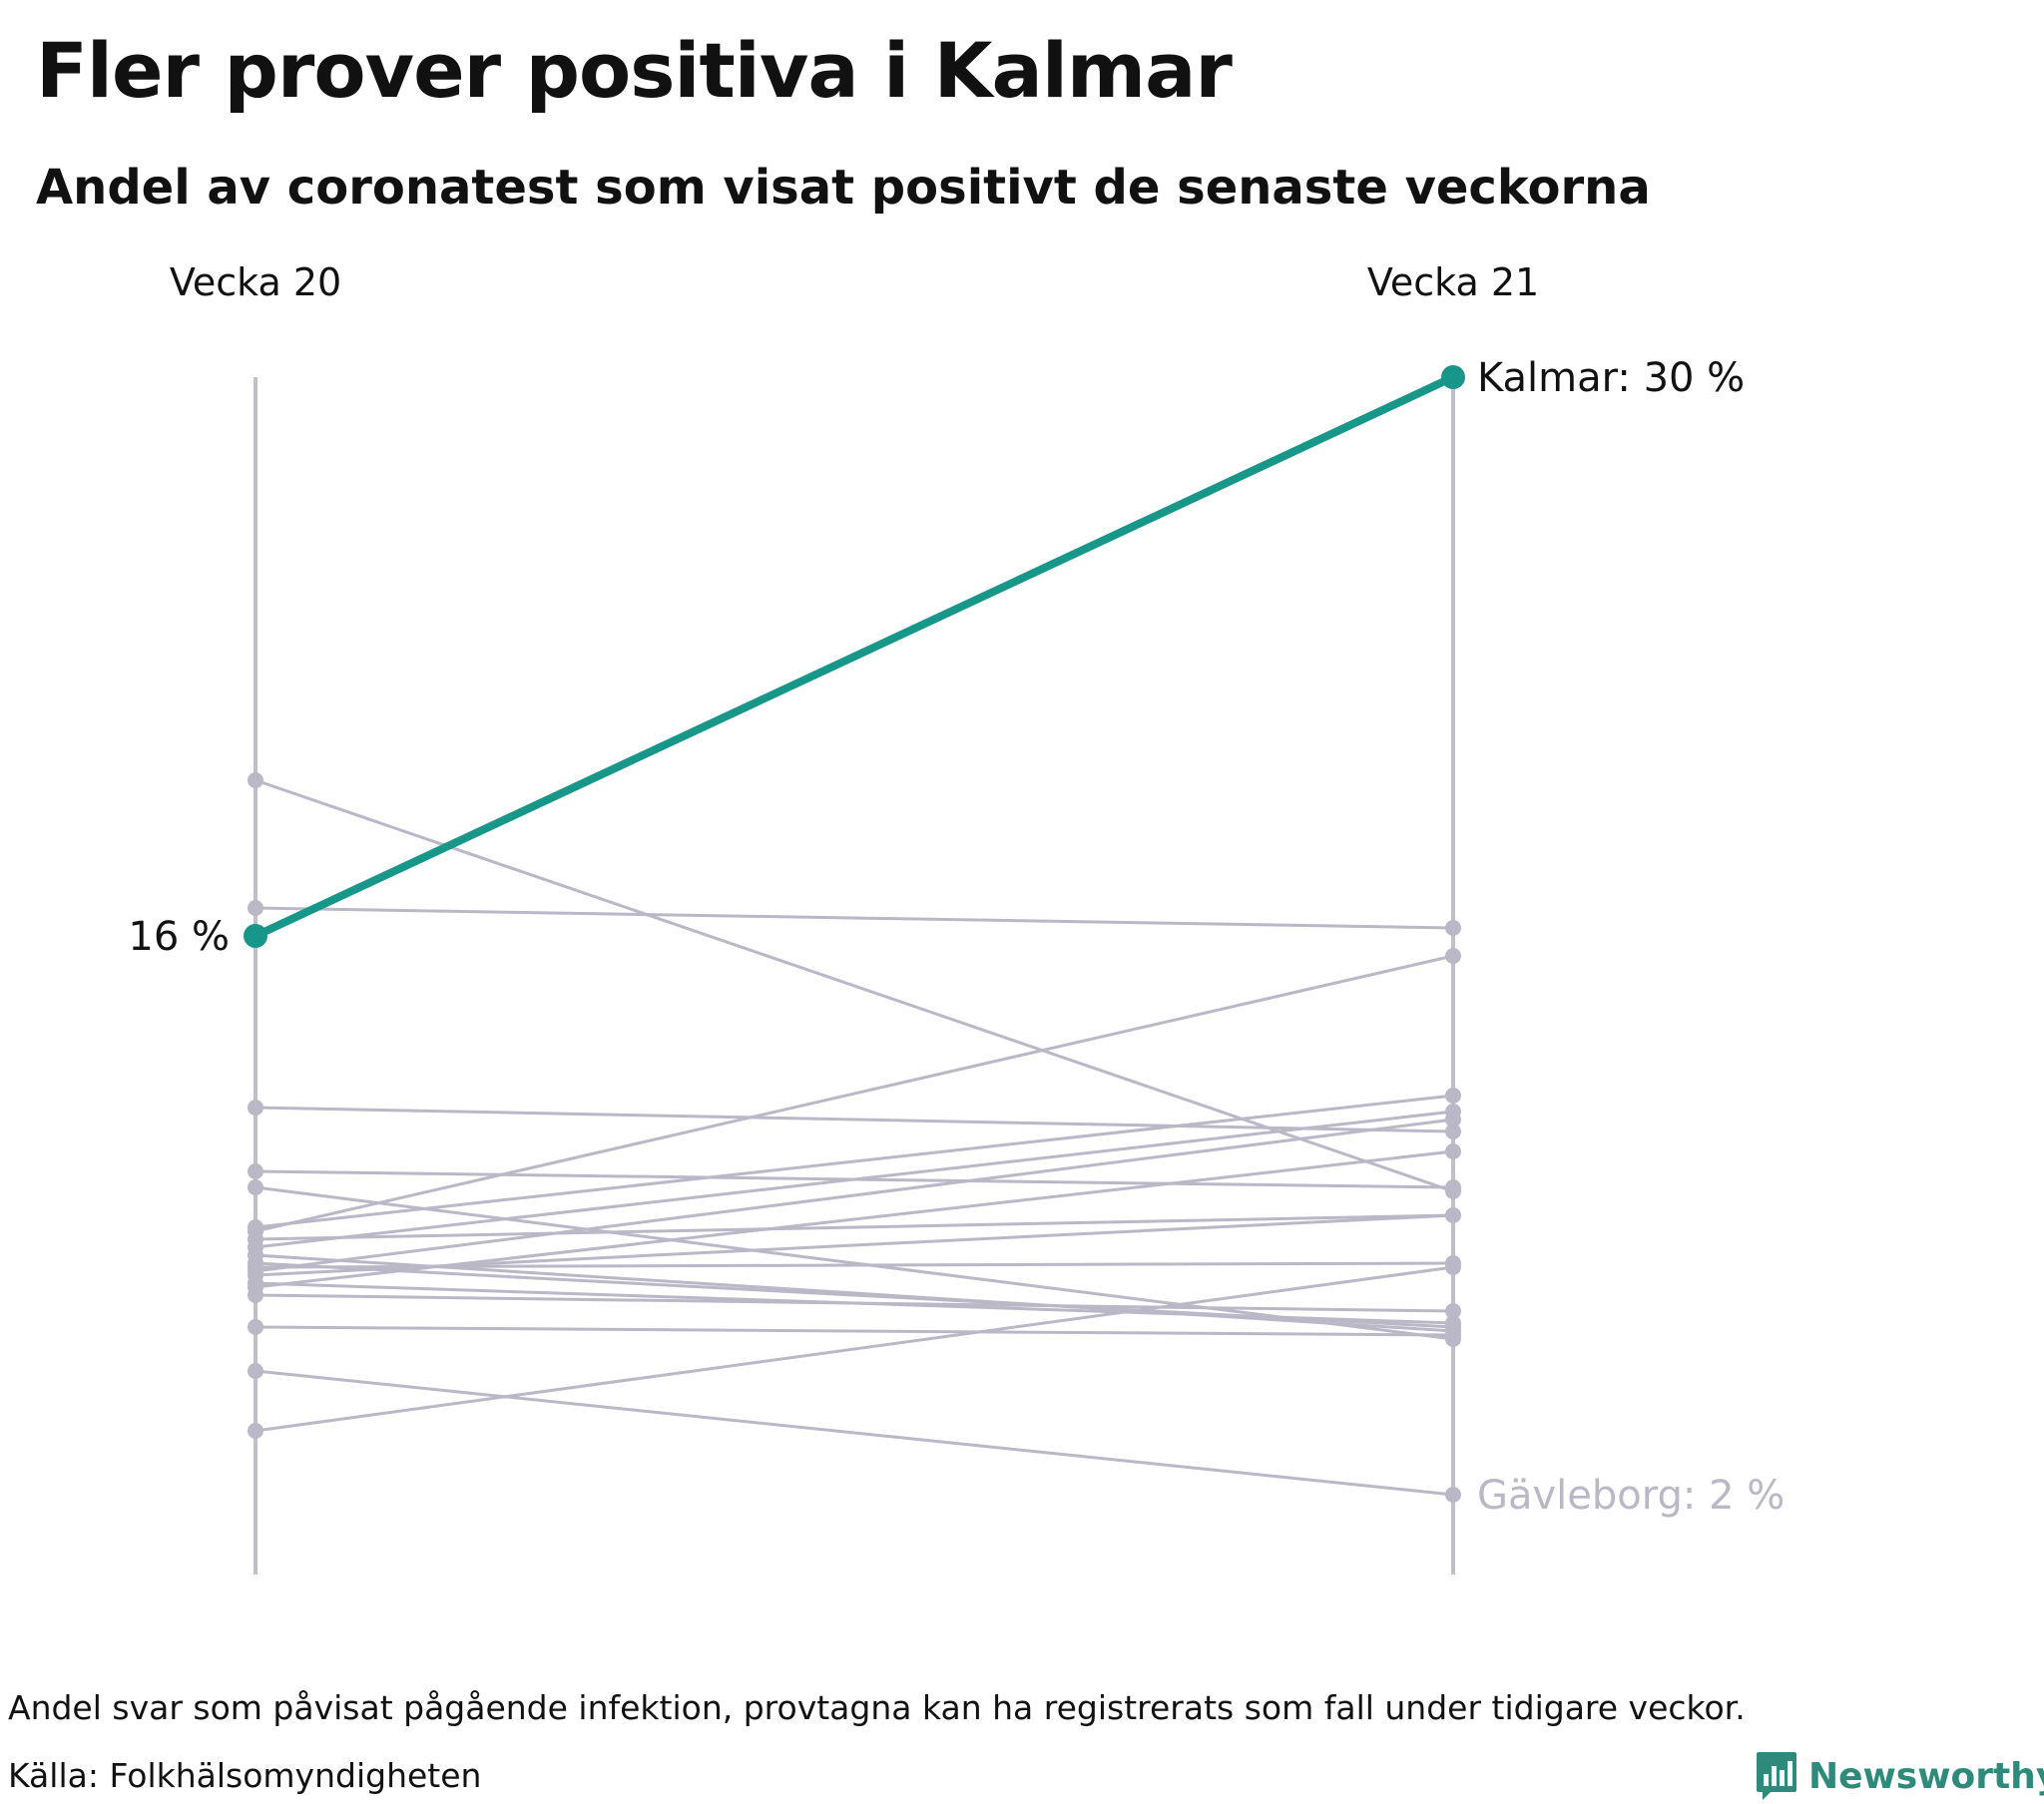  I want to click on brand-name: Newsworthy, so click(1926, 1776).